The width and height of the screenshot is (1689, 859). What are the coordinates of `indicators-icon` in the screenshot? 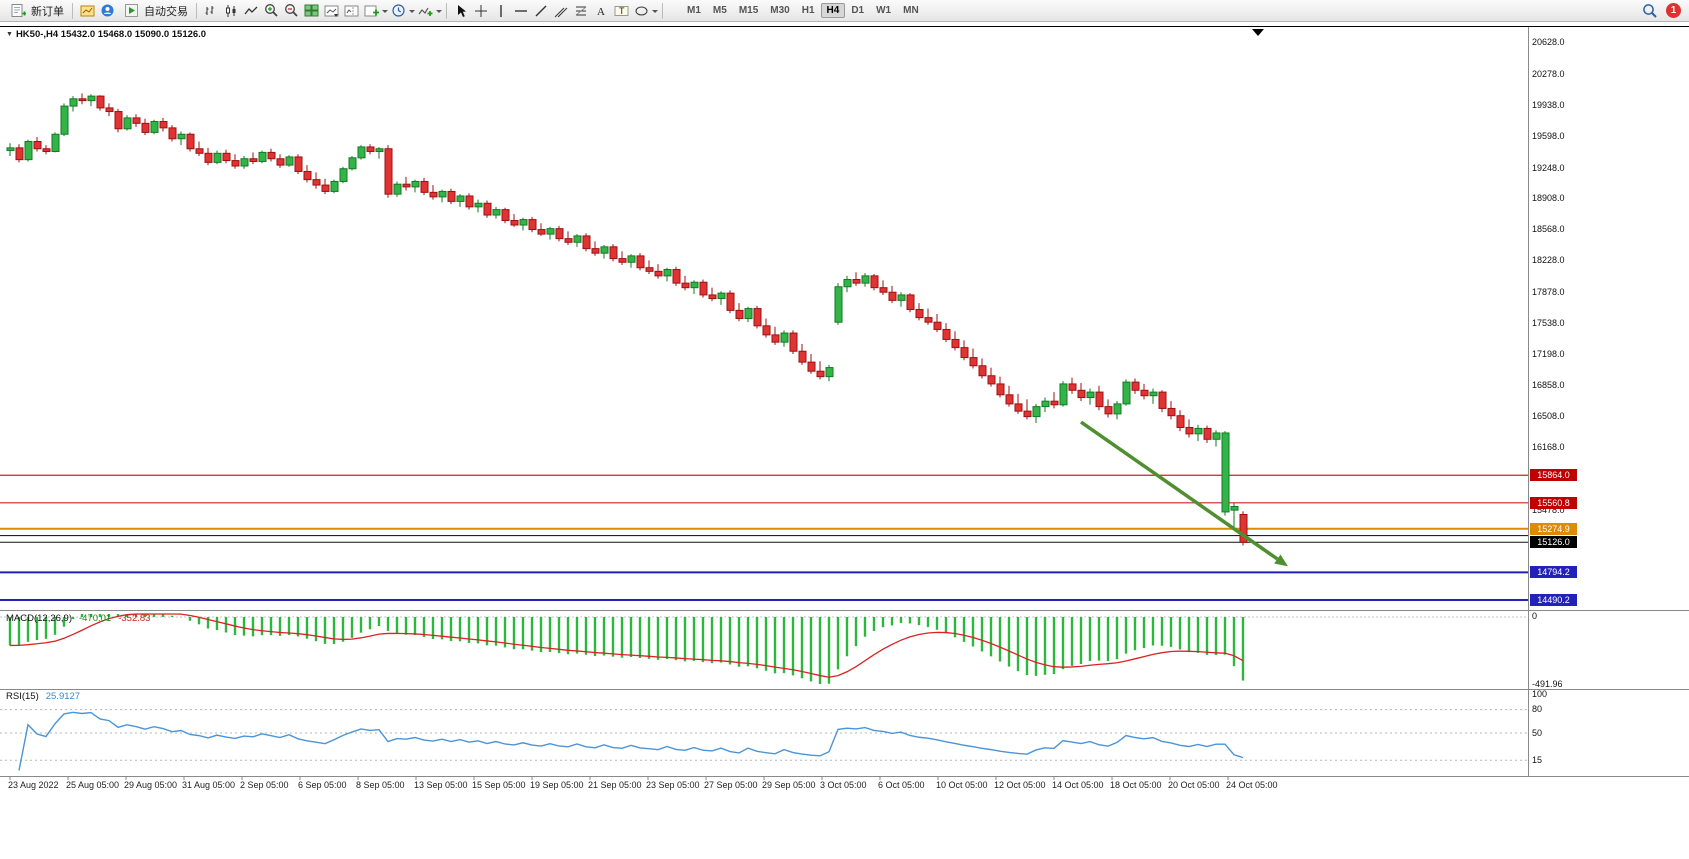 It's located at (425, 11).